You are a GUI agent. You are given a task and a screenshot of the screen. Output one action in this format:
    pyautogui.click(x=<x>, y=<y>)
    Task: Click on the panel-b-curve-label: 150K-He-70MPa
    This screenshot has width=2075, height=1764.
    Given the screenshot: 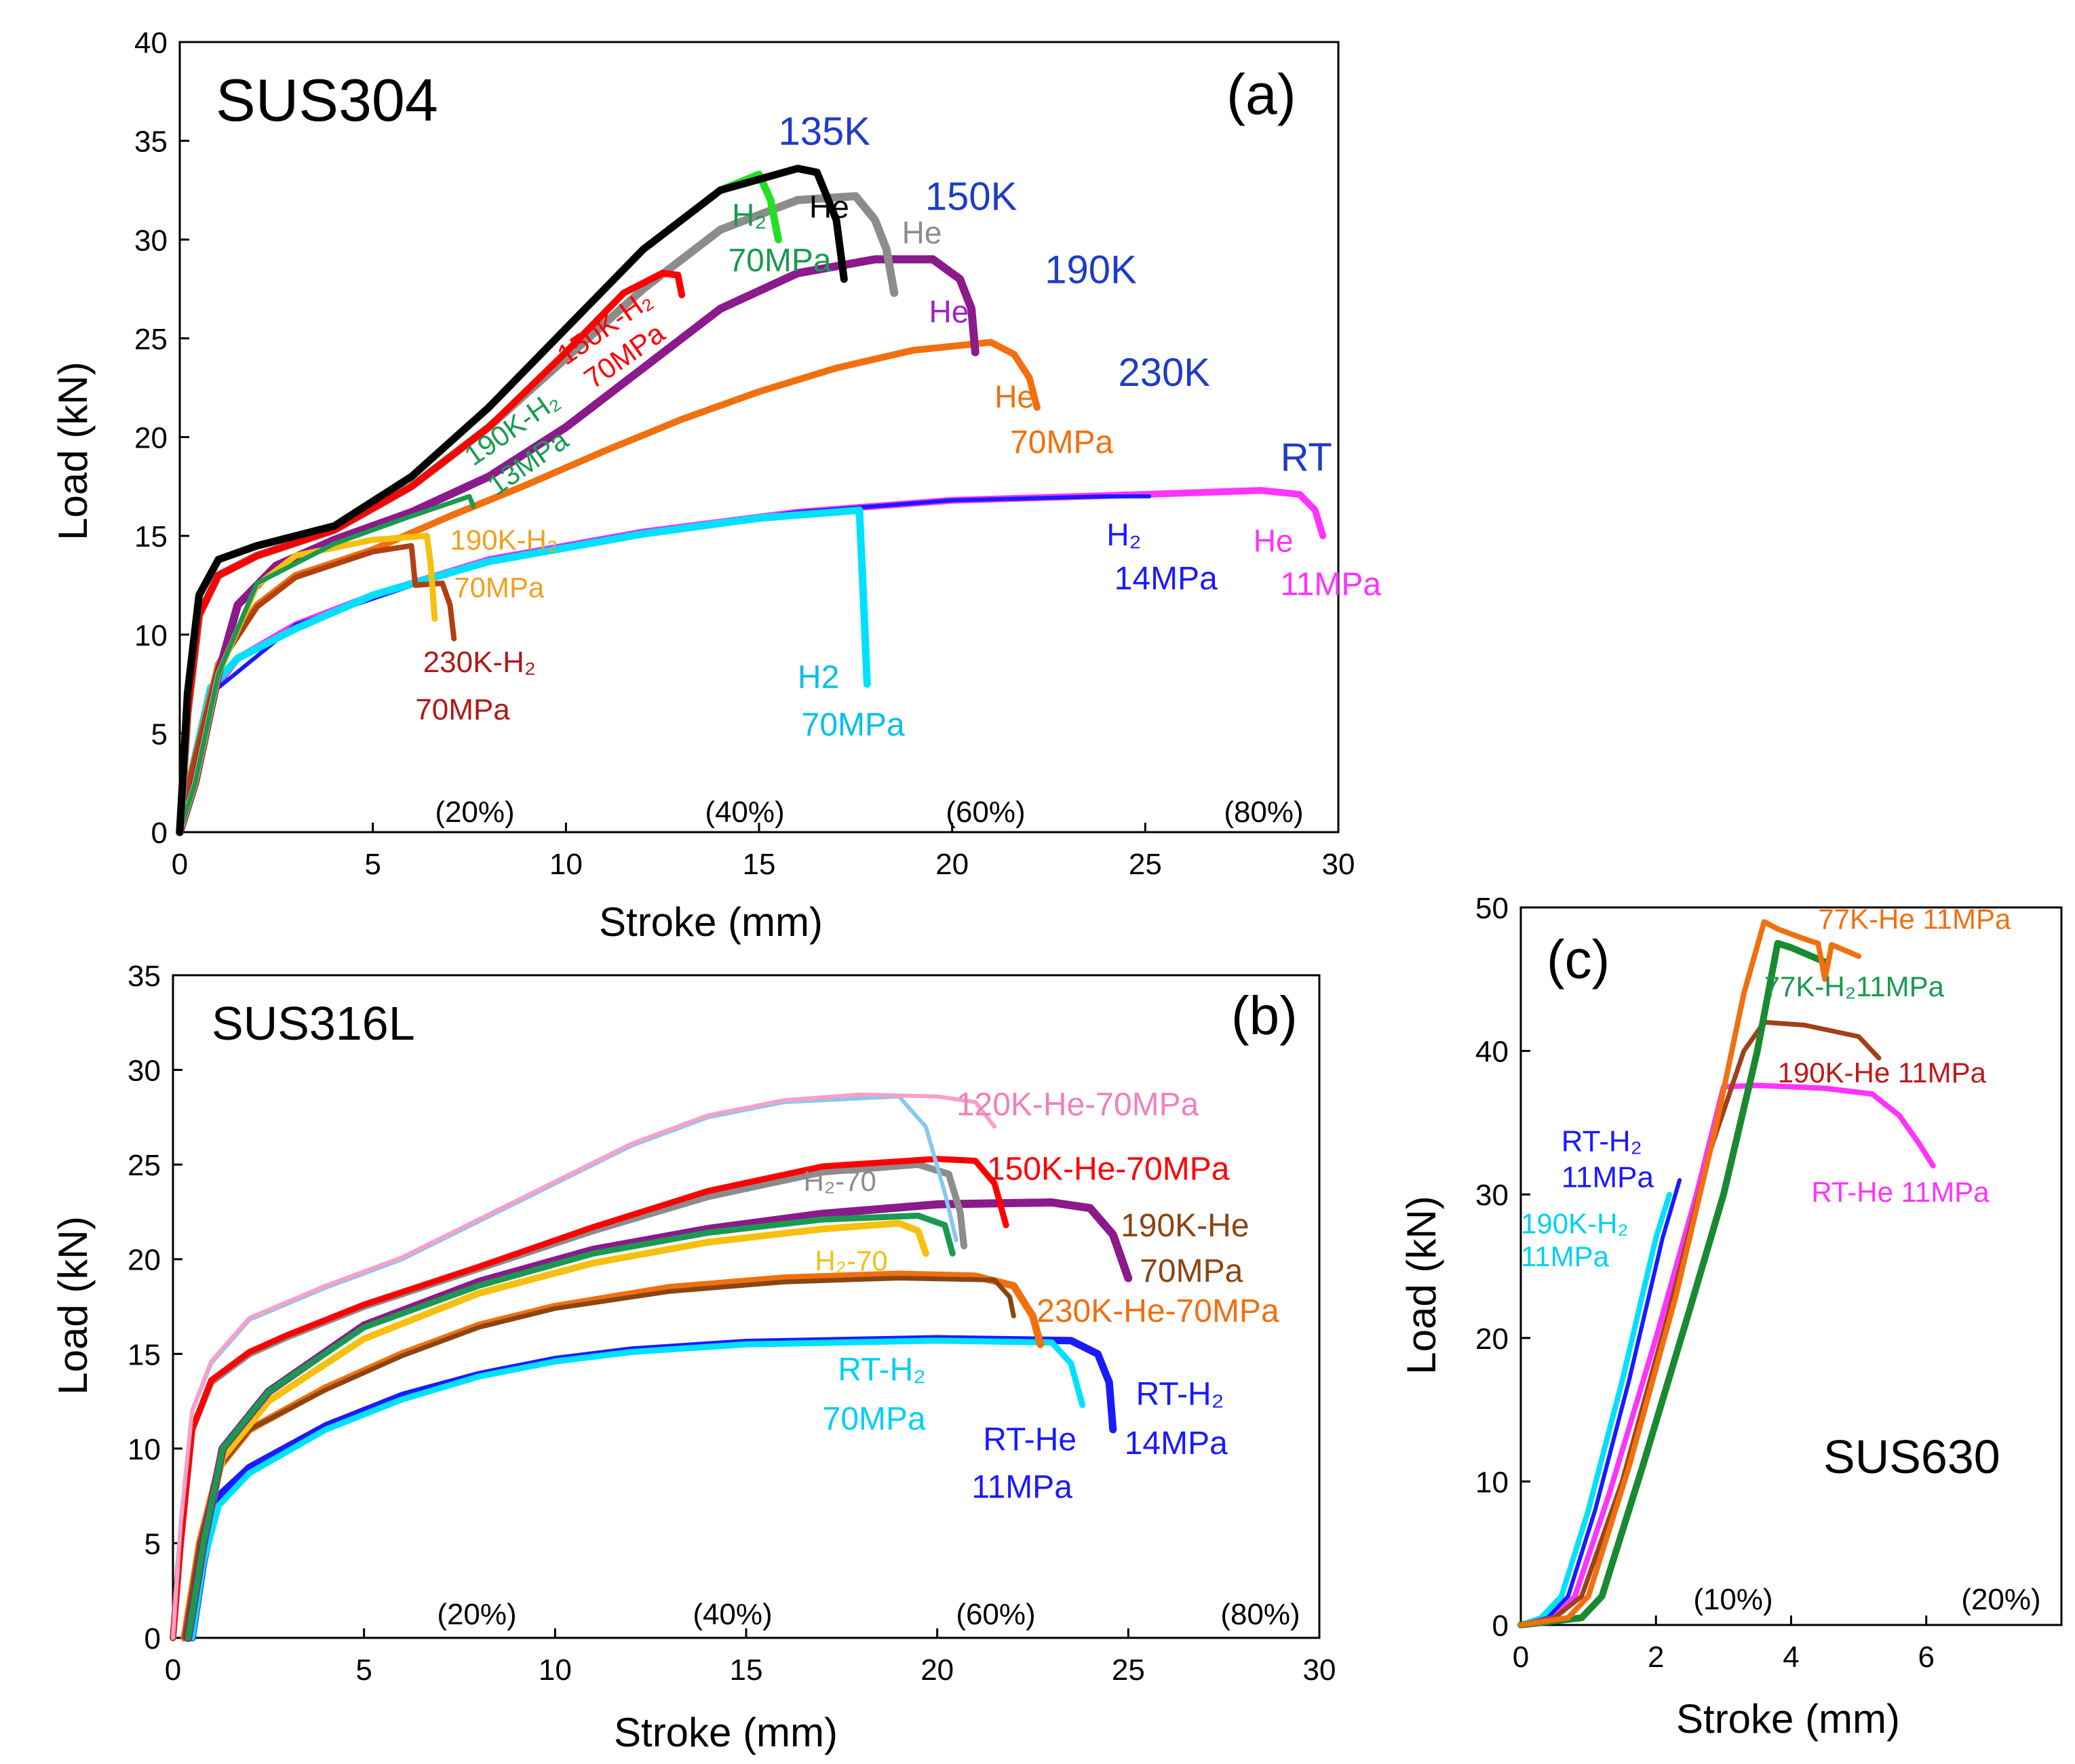 What is the action you would take?
    pyautogui.click(x=1108, y=1169)
    